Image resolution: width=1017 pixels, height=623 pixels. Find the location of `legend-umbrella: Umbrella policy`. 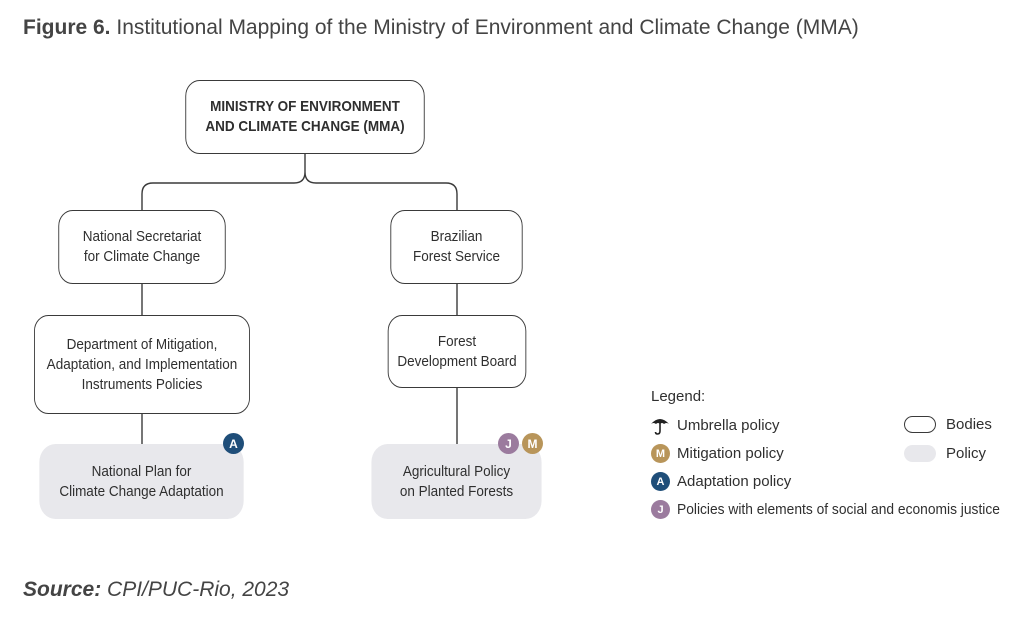

legend-umbrella: Umbrella policy is located at coordinates (715, 425).